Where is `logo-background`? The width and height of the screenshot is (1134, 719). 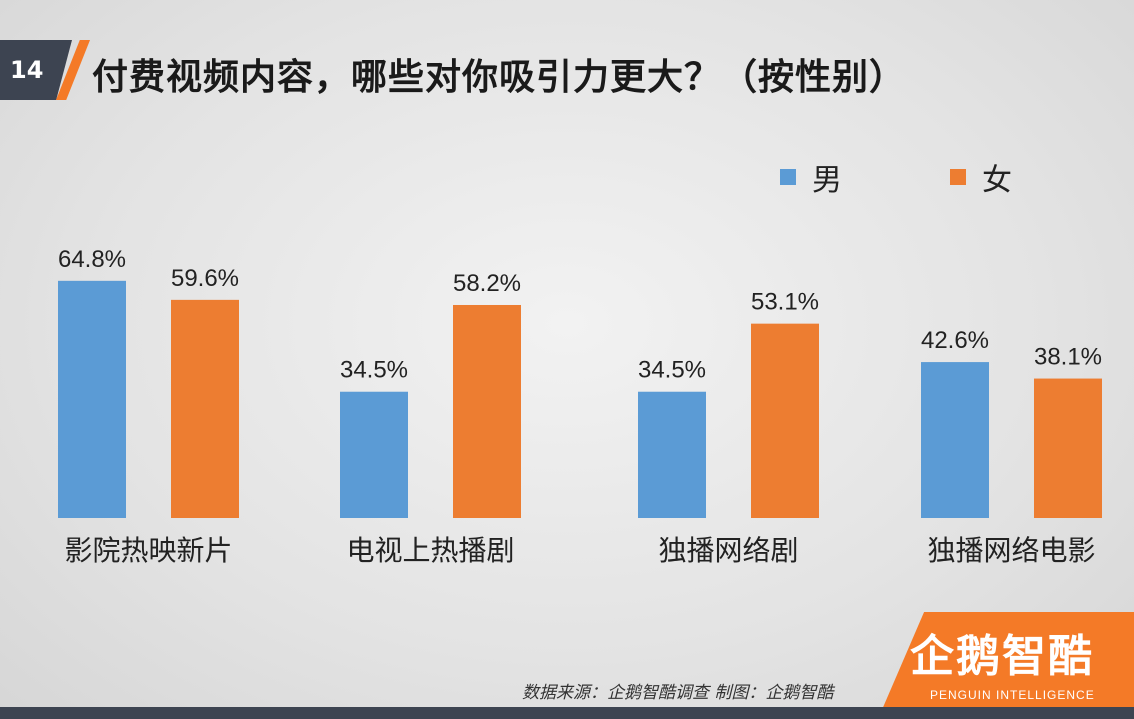
logo-background is located at coordinates (1006, 665).